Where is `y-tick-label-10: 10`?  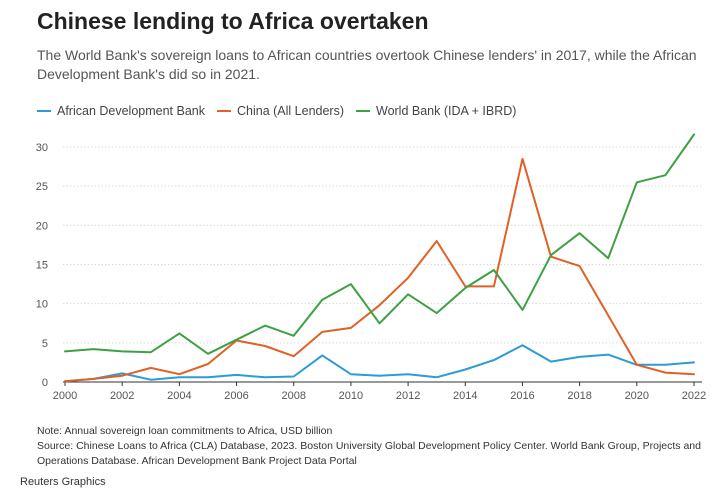
y-tick-label-10: 10 is located at coordinates (42, 305).